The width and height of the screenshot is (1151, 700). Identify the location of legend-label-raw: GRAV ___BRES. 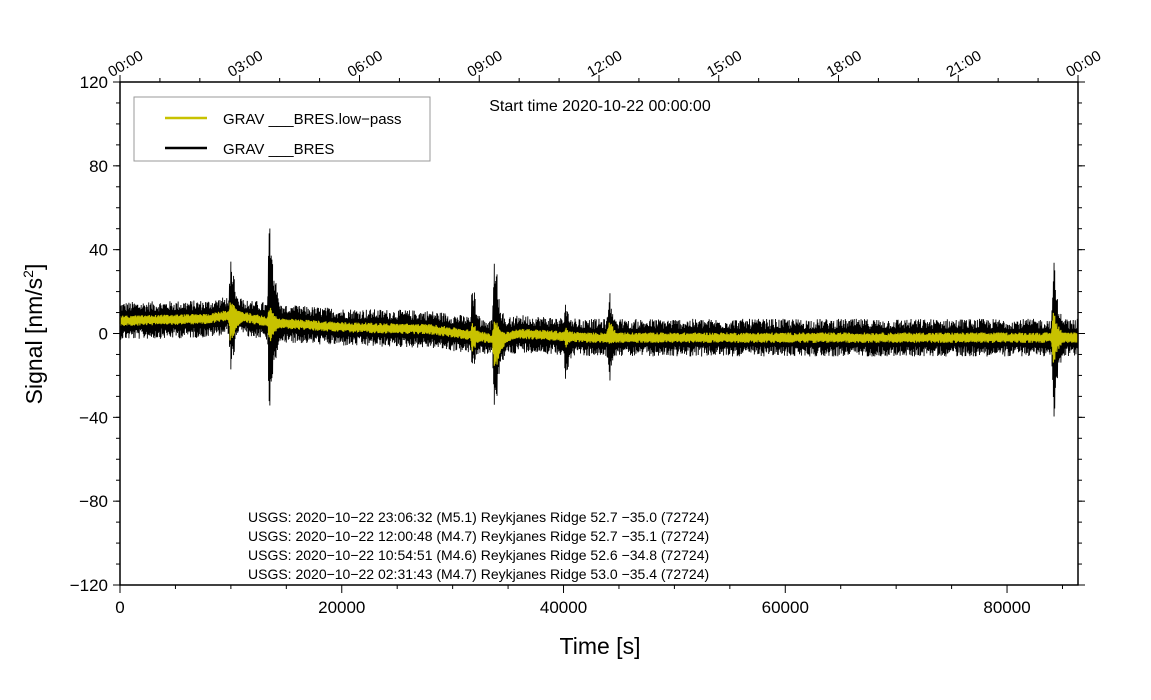
(278, 149).